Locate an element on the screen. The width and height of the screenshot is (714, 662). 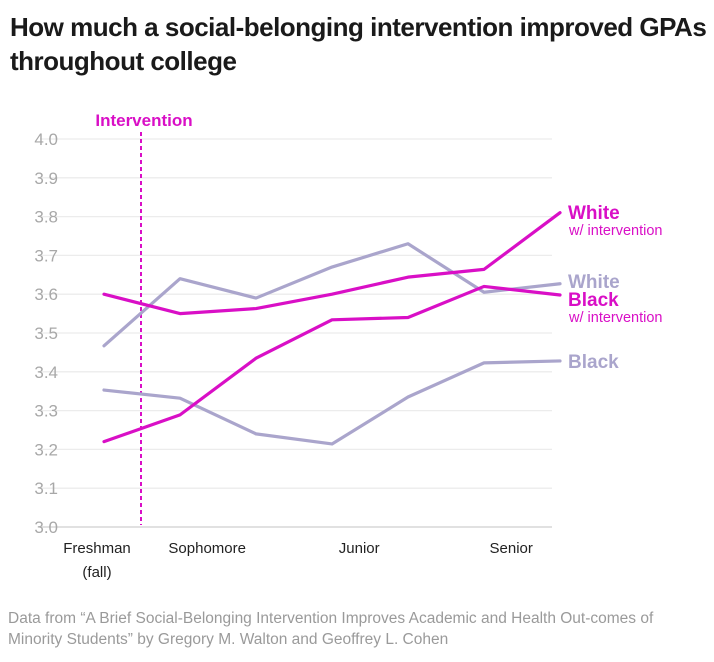
y-tick-label: 3.5 is located at coordinates (46, 333).